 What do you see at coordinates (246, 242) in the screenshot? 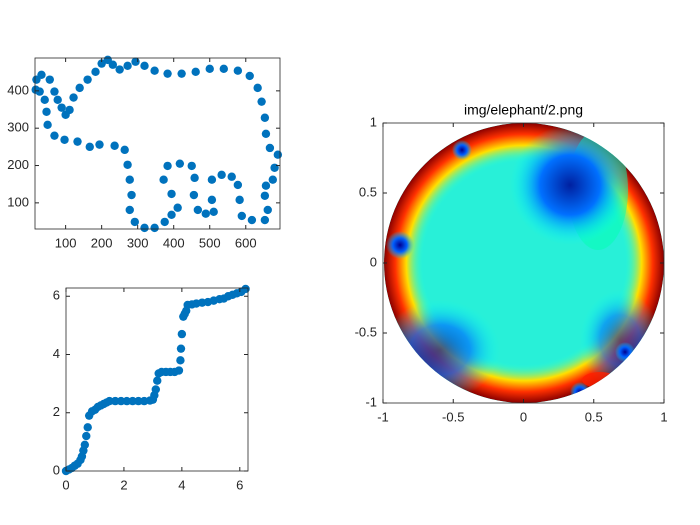
I see `x-tick-label: 600` at bounding box center [246, 242].